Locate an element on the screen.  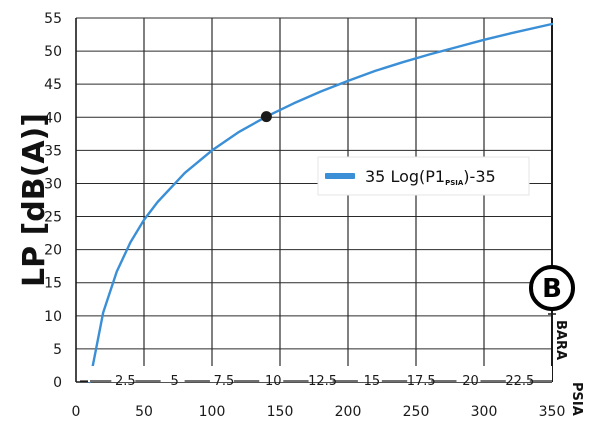
secondary-x-axis-ticks: 2.5 5 7.5 10 12.5 15 17.5 20 22.5 is located at coordinates (316, 377).